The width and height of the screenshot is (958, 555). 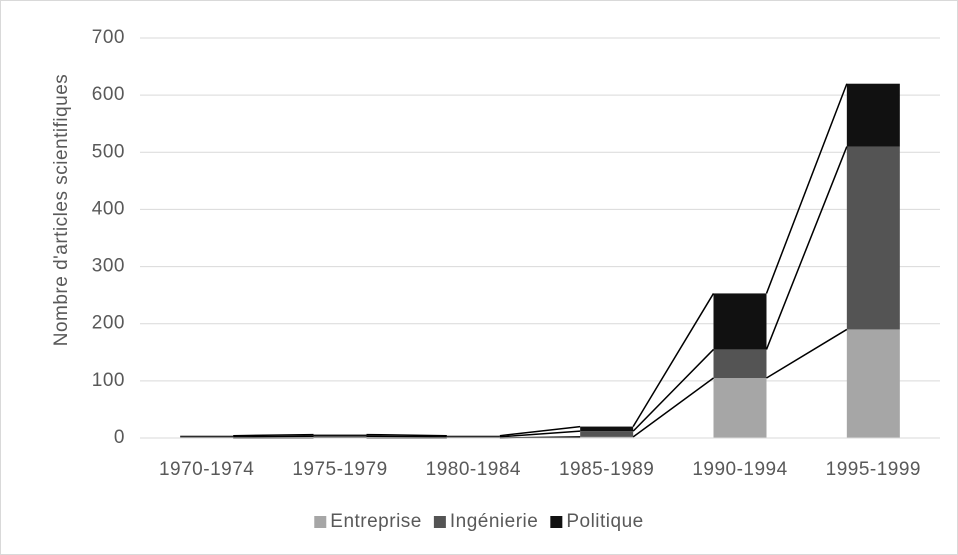 I want to click on y-tick-label: 400, so click(x=108, y=208).